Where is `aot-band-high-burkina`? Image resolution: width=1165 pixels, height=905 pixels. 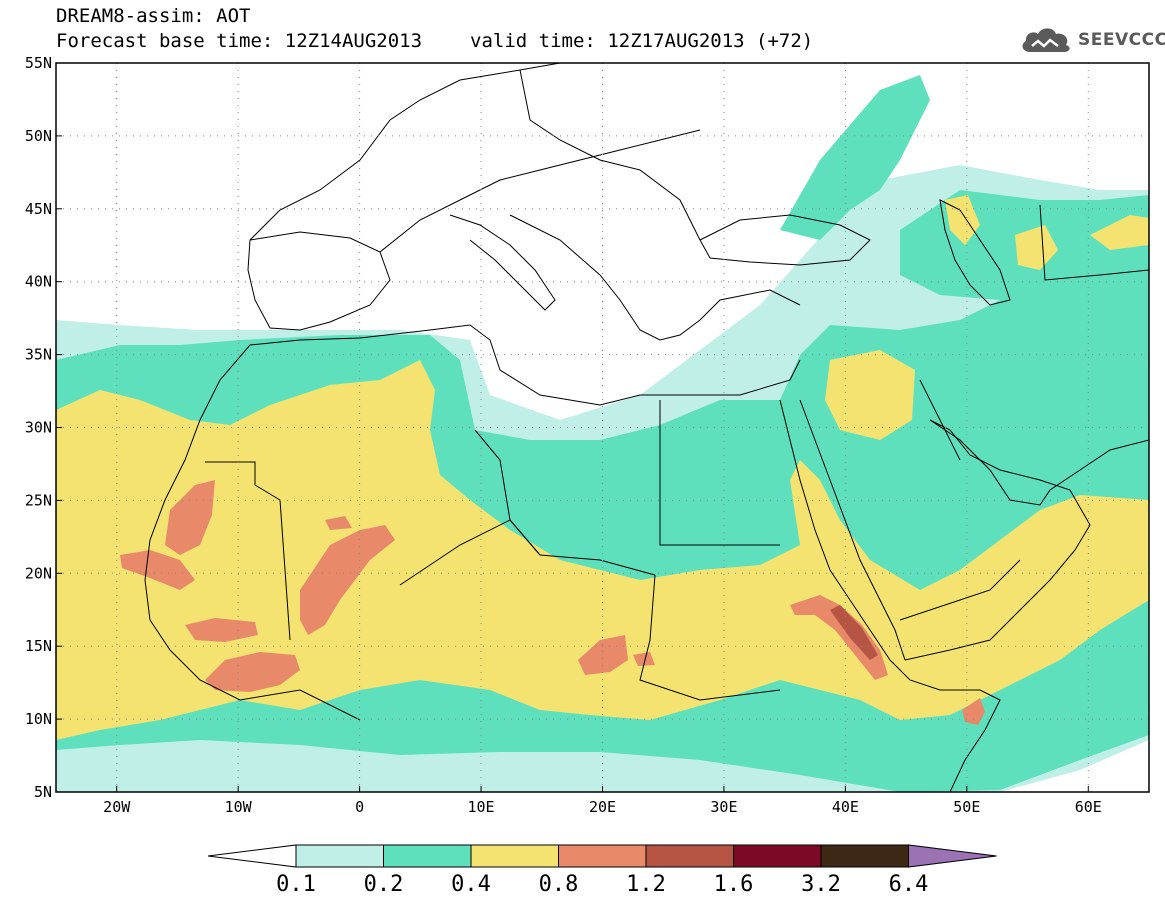
aot-band-high-burkina is located at coordinates (252, 672).